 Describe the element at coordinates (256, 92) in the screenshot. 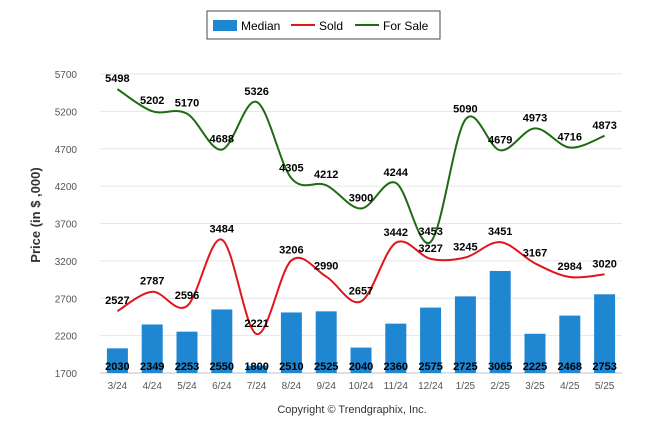

I see `for-sale-data-label: 5326` at that location.